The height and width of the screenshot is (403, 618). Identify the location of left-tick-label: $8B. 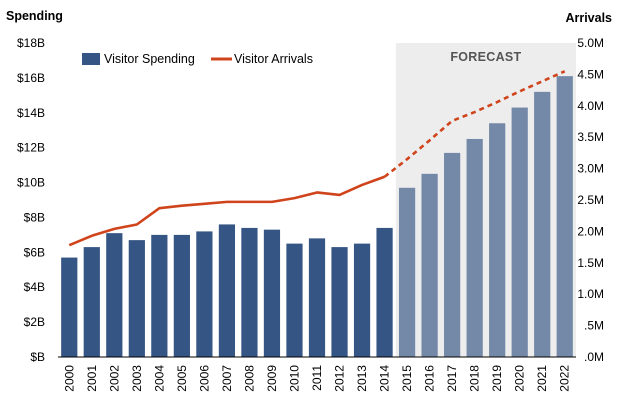
(34, 217).